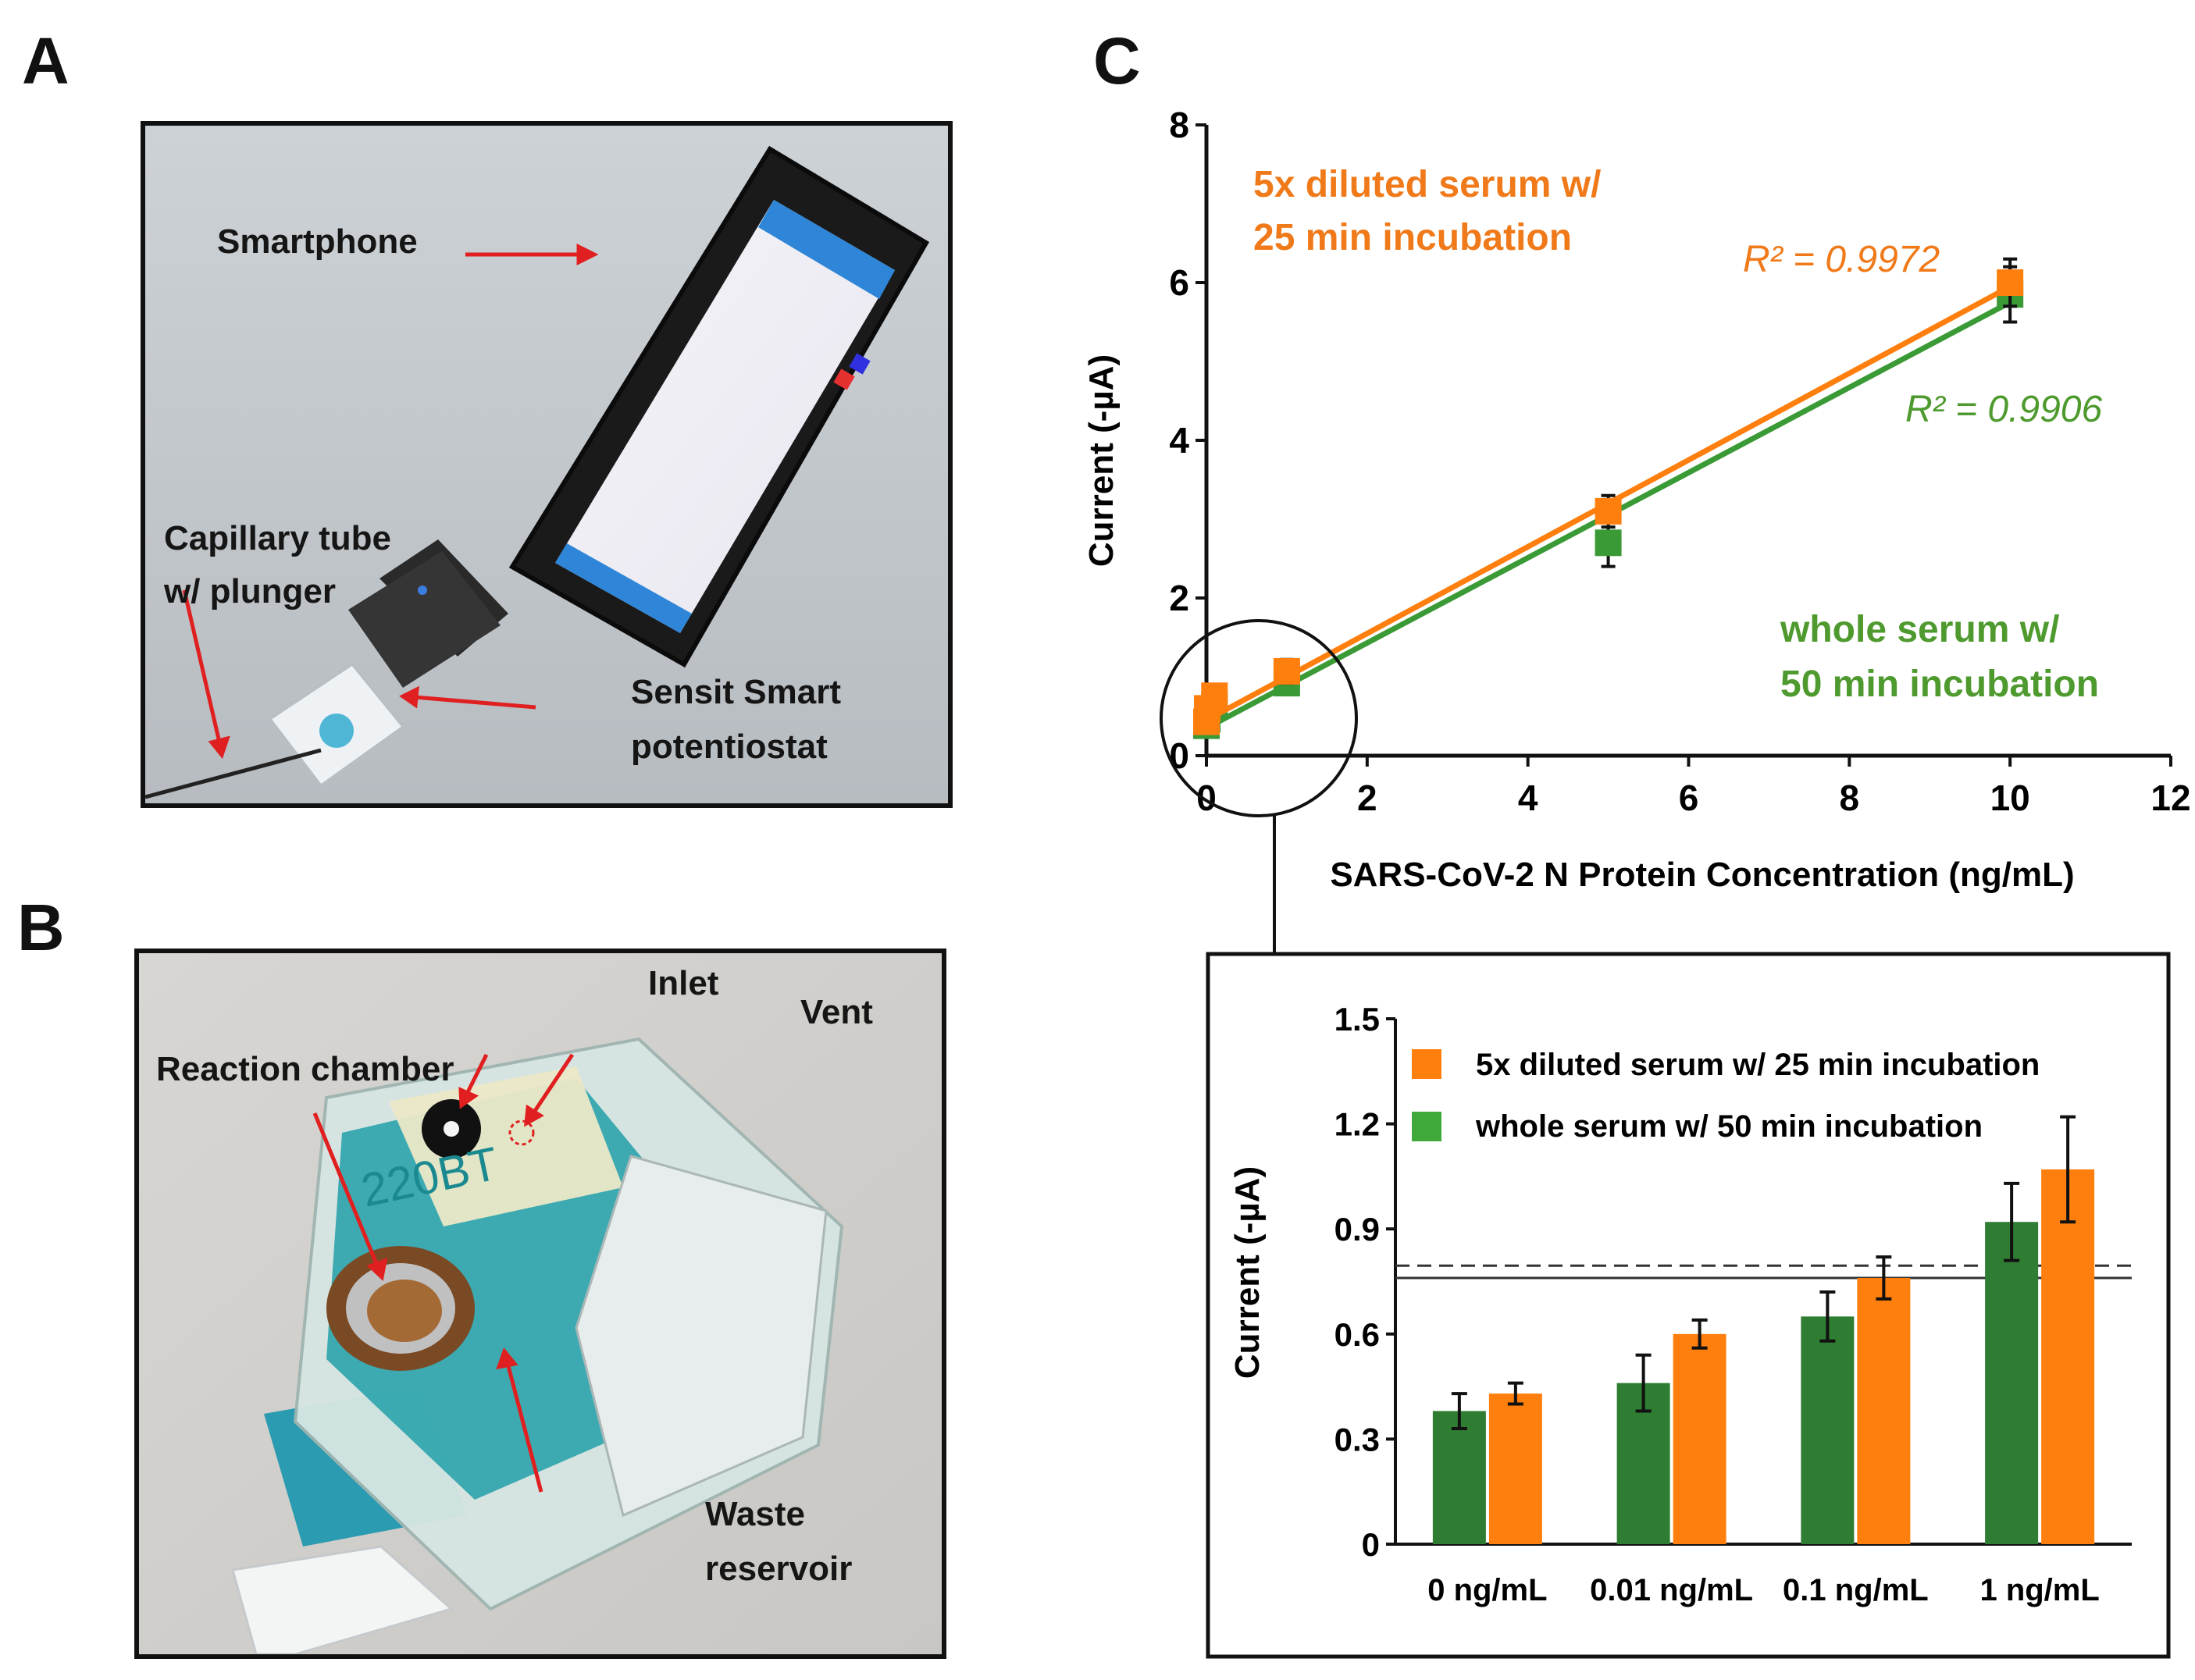 This screenshot has width=2195, height=1680. What do you see at coordinates (45, 61) in the screenshot?
I see `panel-label-a: A` at bounding box center [45, 61].